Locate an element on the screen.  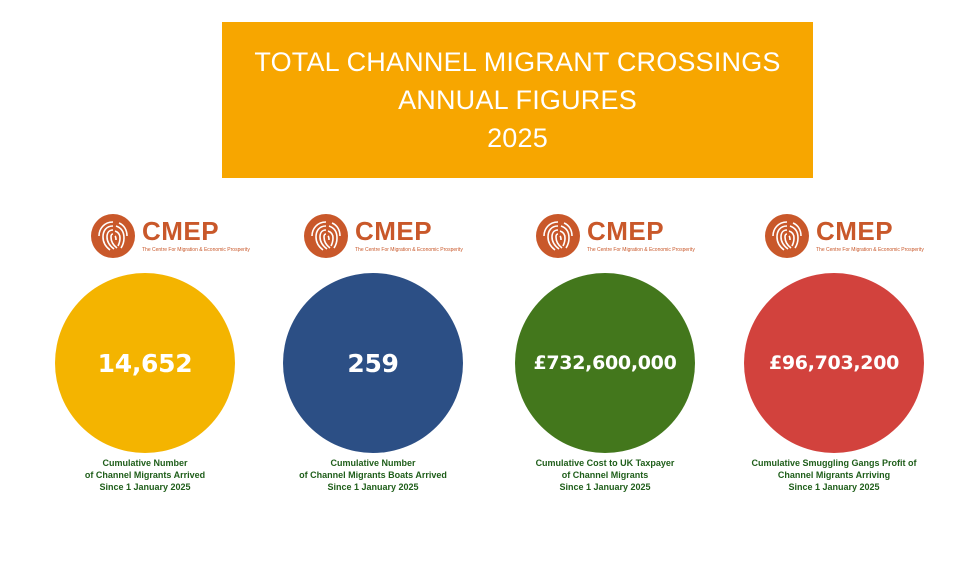
caption-line: of Channel Migrants is located at coordinates (605, 475).